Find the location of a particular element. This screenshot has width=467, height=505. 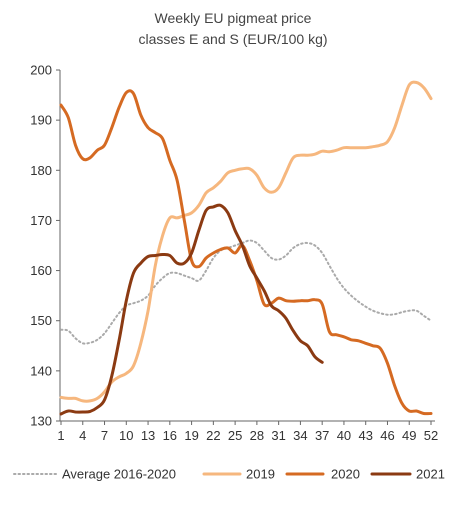

x-tick-label: 7 is located at coordinates (104, 435).